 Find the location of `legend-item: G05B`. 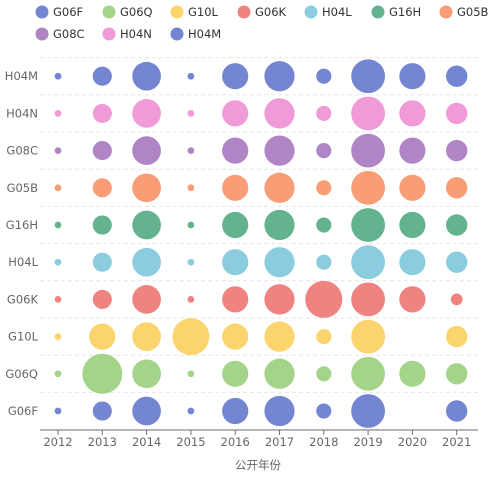

legend-item: G05B is located at coordinates (464, 12).